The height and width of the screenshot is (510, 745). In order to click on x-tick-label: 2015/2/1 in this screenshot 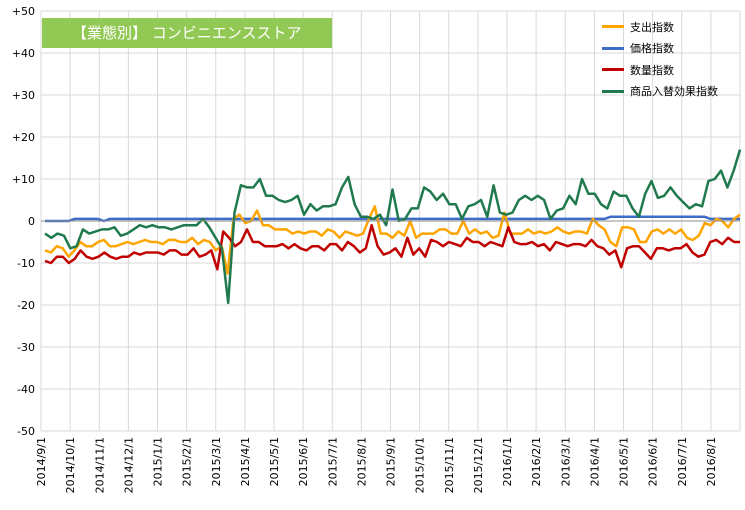, I will do `click(187, 461)`.